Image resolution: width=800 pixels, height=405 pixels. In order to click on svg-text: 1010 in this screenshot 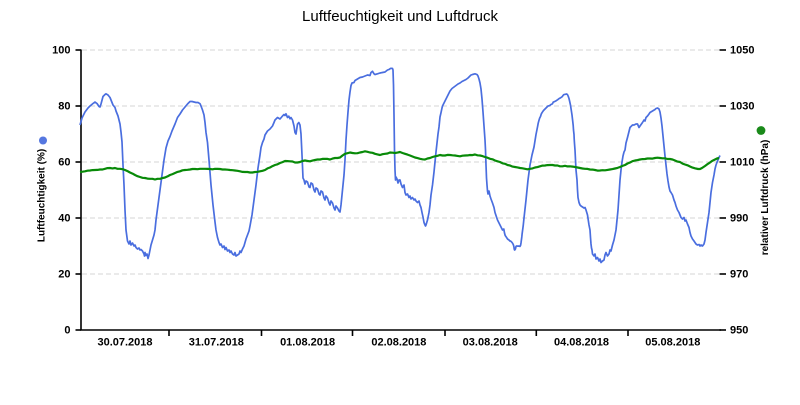, I will do `click(742, 163)`.